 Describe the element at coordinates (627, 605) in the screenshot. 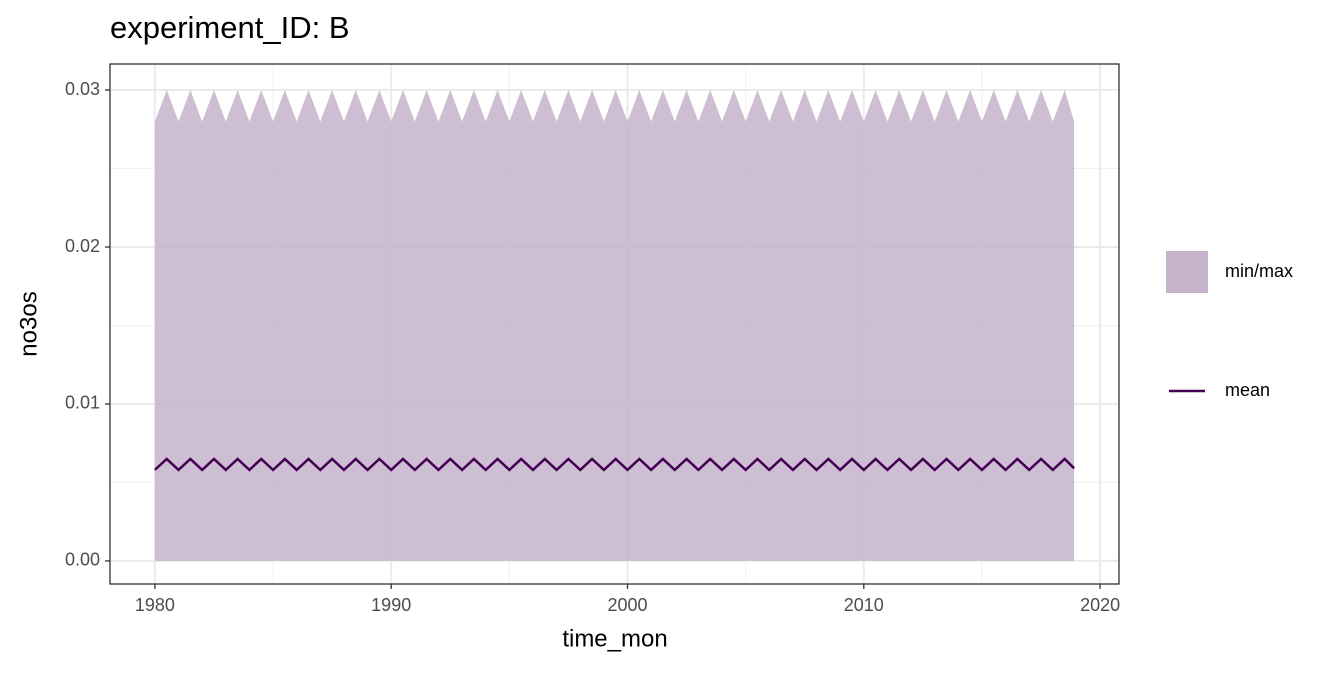

I see `x-tick-label: 2000` at that location.